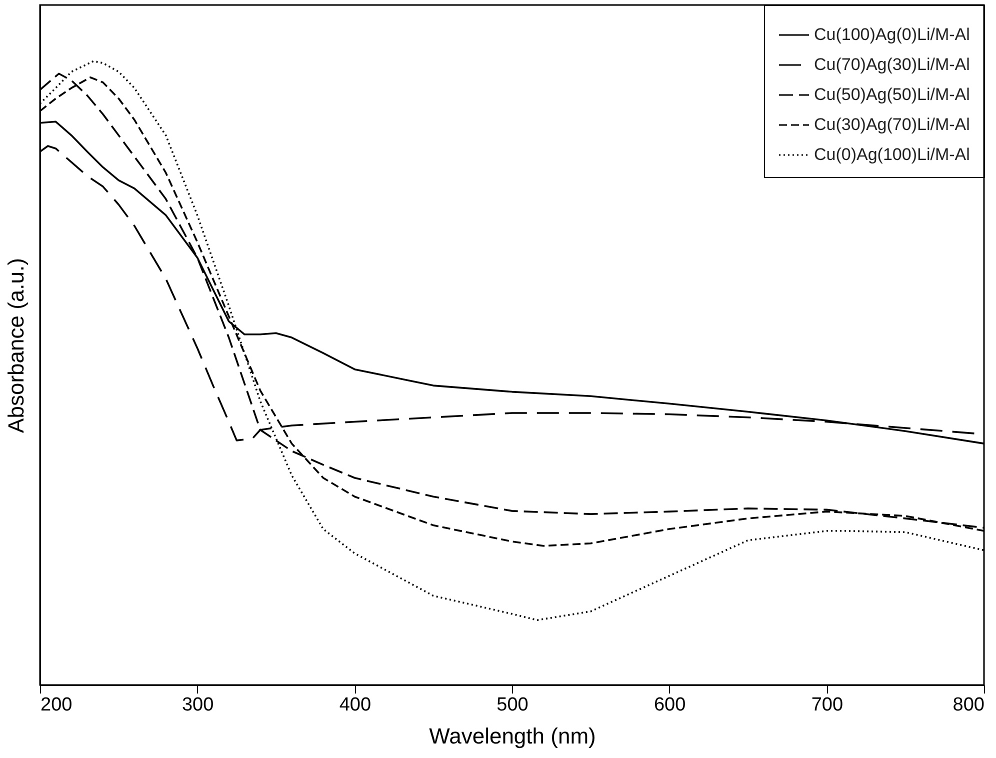  What do you see at coordinates (512, 736) in the screenshot?
I see `x-axis-title: Wavelength (nm)` at bounding box center [512, 736].